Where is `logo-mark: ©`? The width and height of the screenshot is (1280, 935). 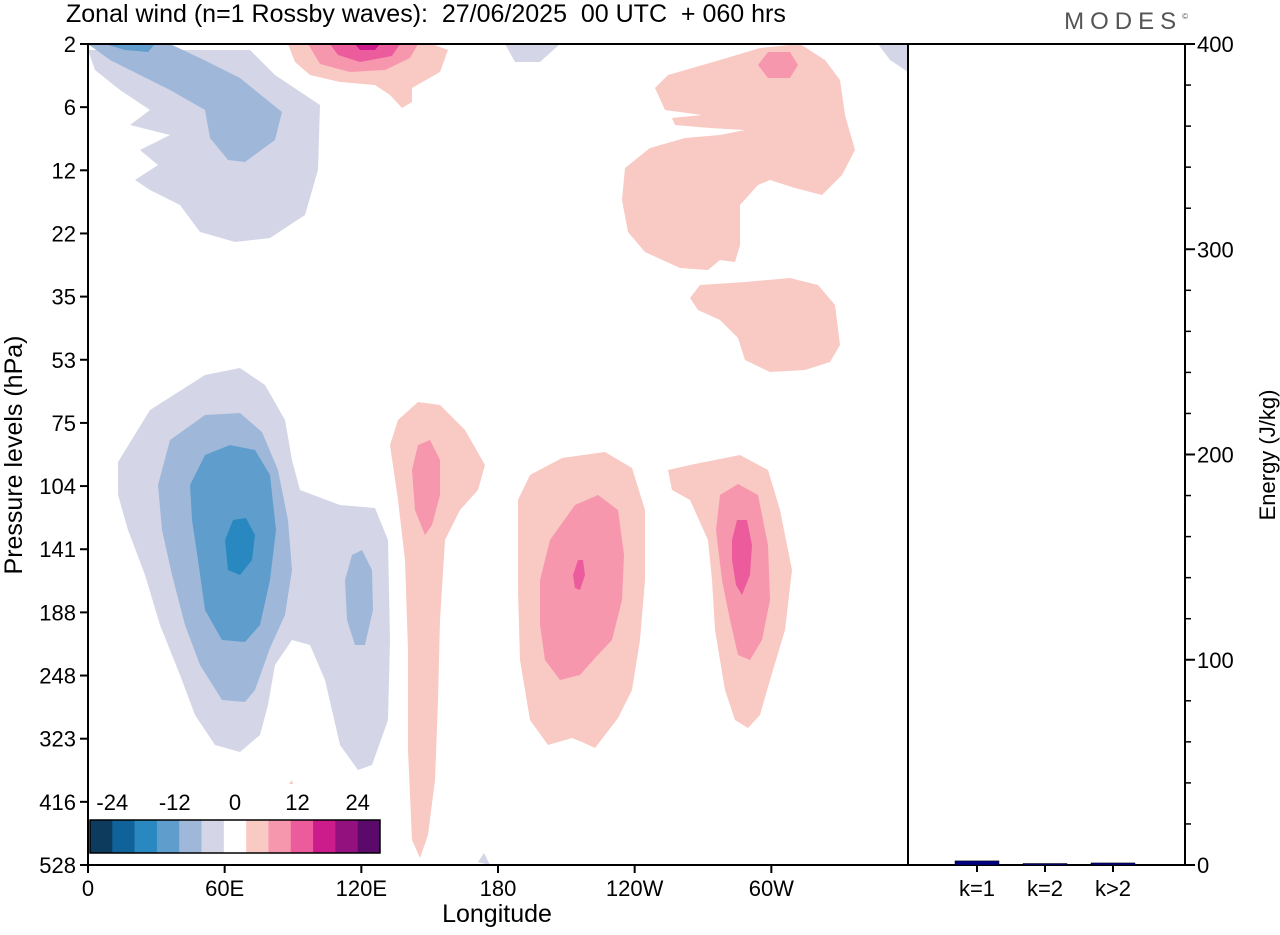
logo-mark: © is located at coordinates (1185, 16).